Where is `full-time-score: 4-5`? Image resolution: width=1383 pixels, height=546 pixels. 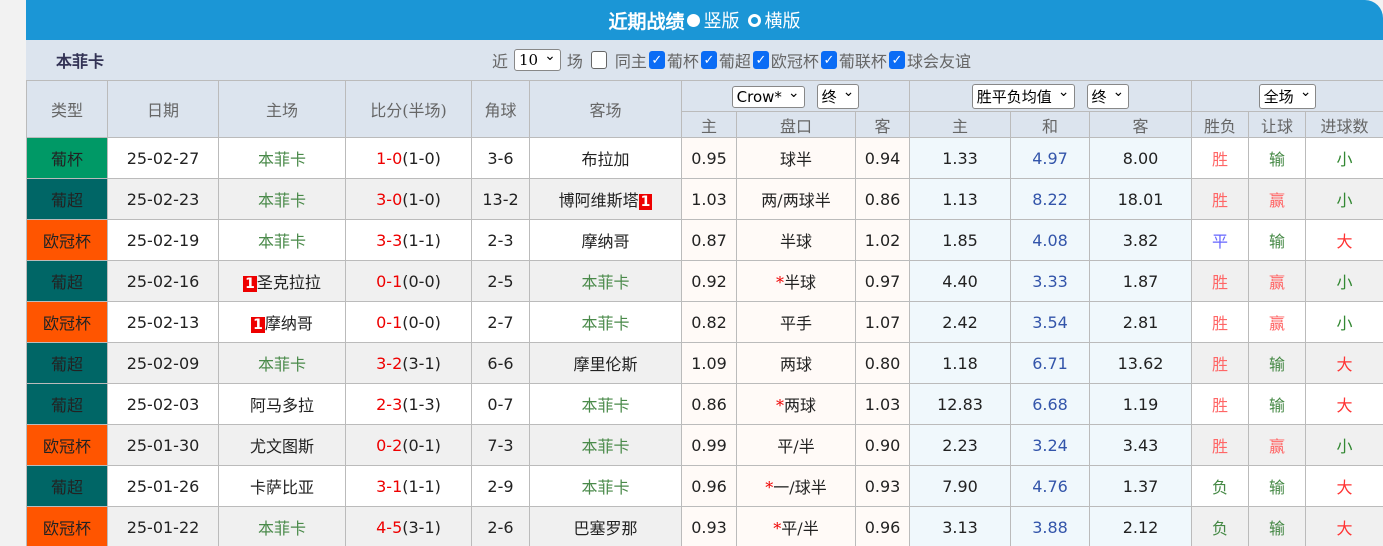 full-time-score: 4-5 is located at coordinates (389, 527).